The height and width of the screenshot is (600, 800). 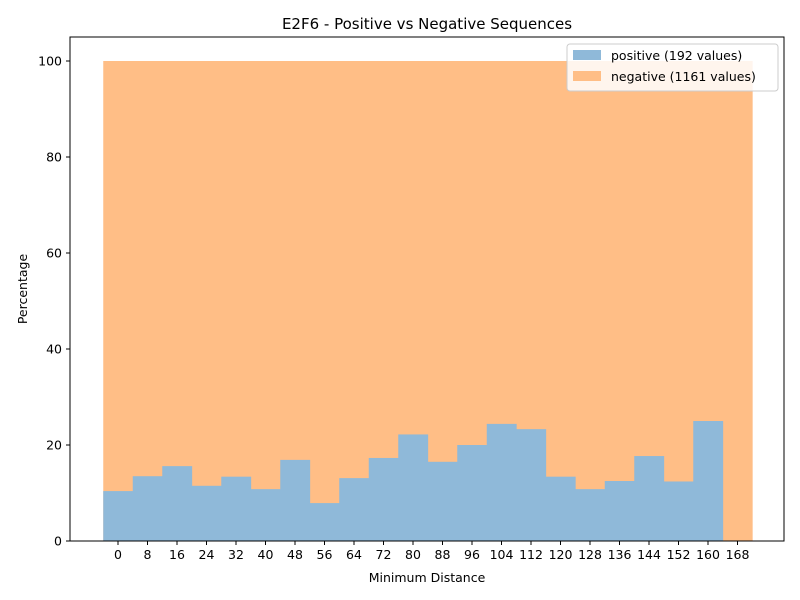 I want to click on x-tick-label-96: 96, so click(x=472, y=554).